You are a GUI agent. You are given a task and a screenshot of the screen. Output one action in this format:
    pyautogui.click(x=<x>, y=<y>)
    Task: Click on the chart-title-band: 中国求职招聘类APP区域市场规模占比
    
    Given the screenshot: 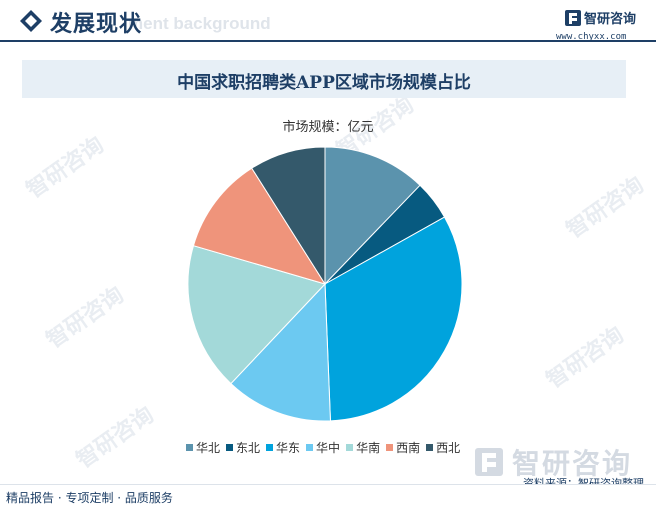 What is the action you would take?
    pyautogui.click(x=324, y=79)
    